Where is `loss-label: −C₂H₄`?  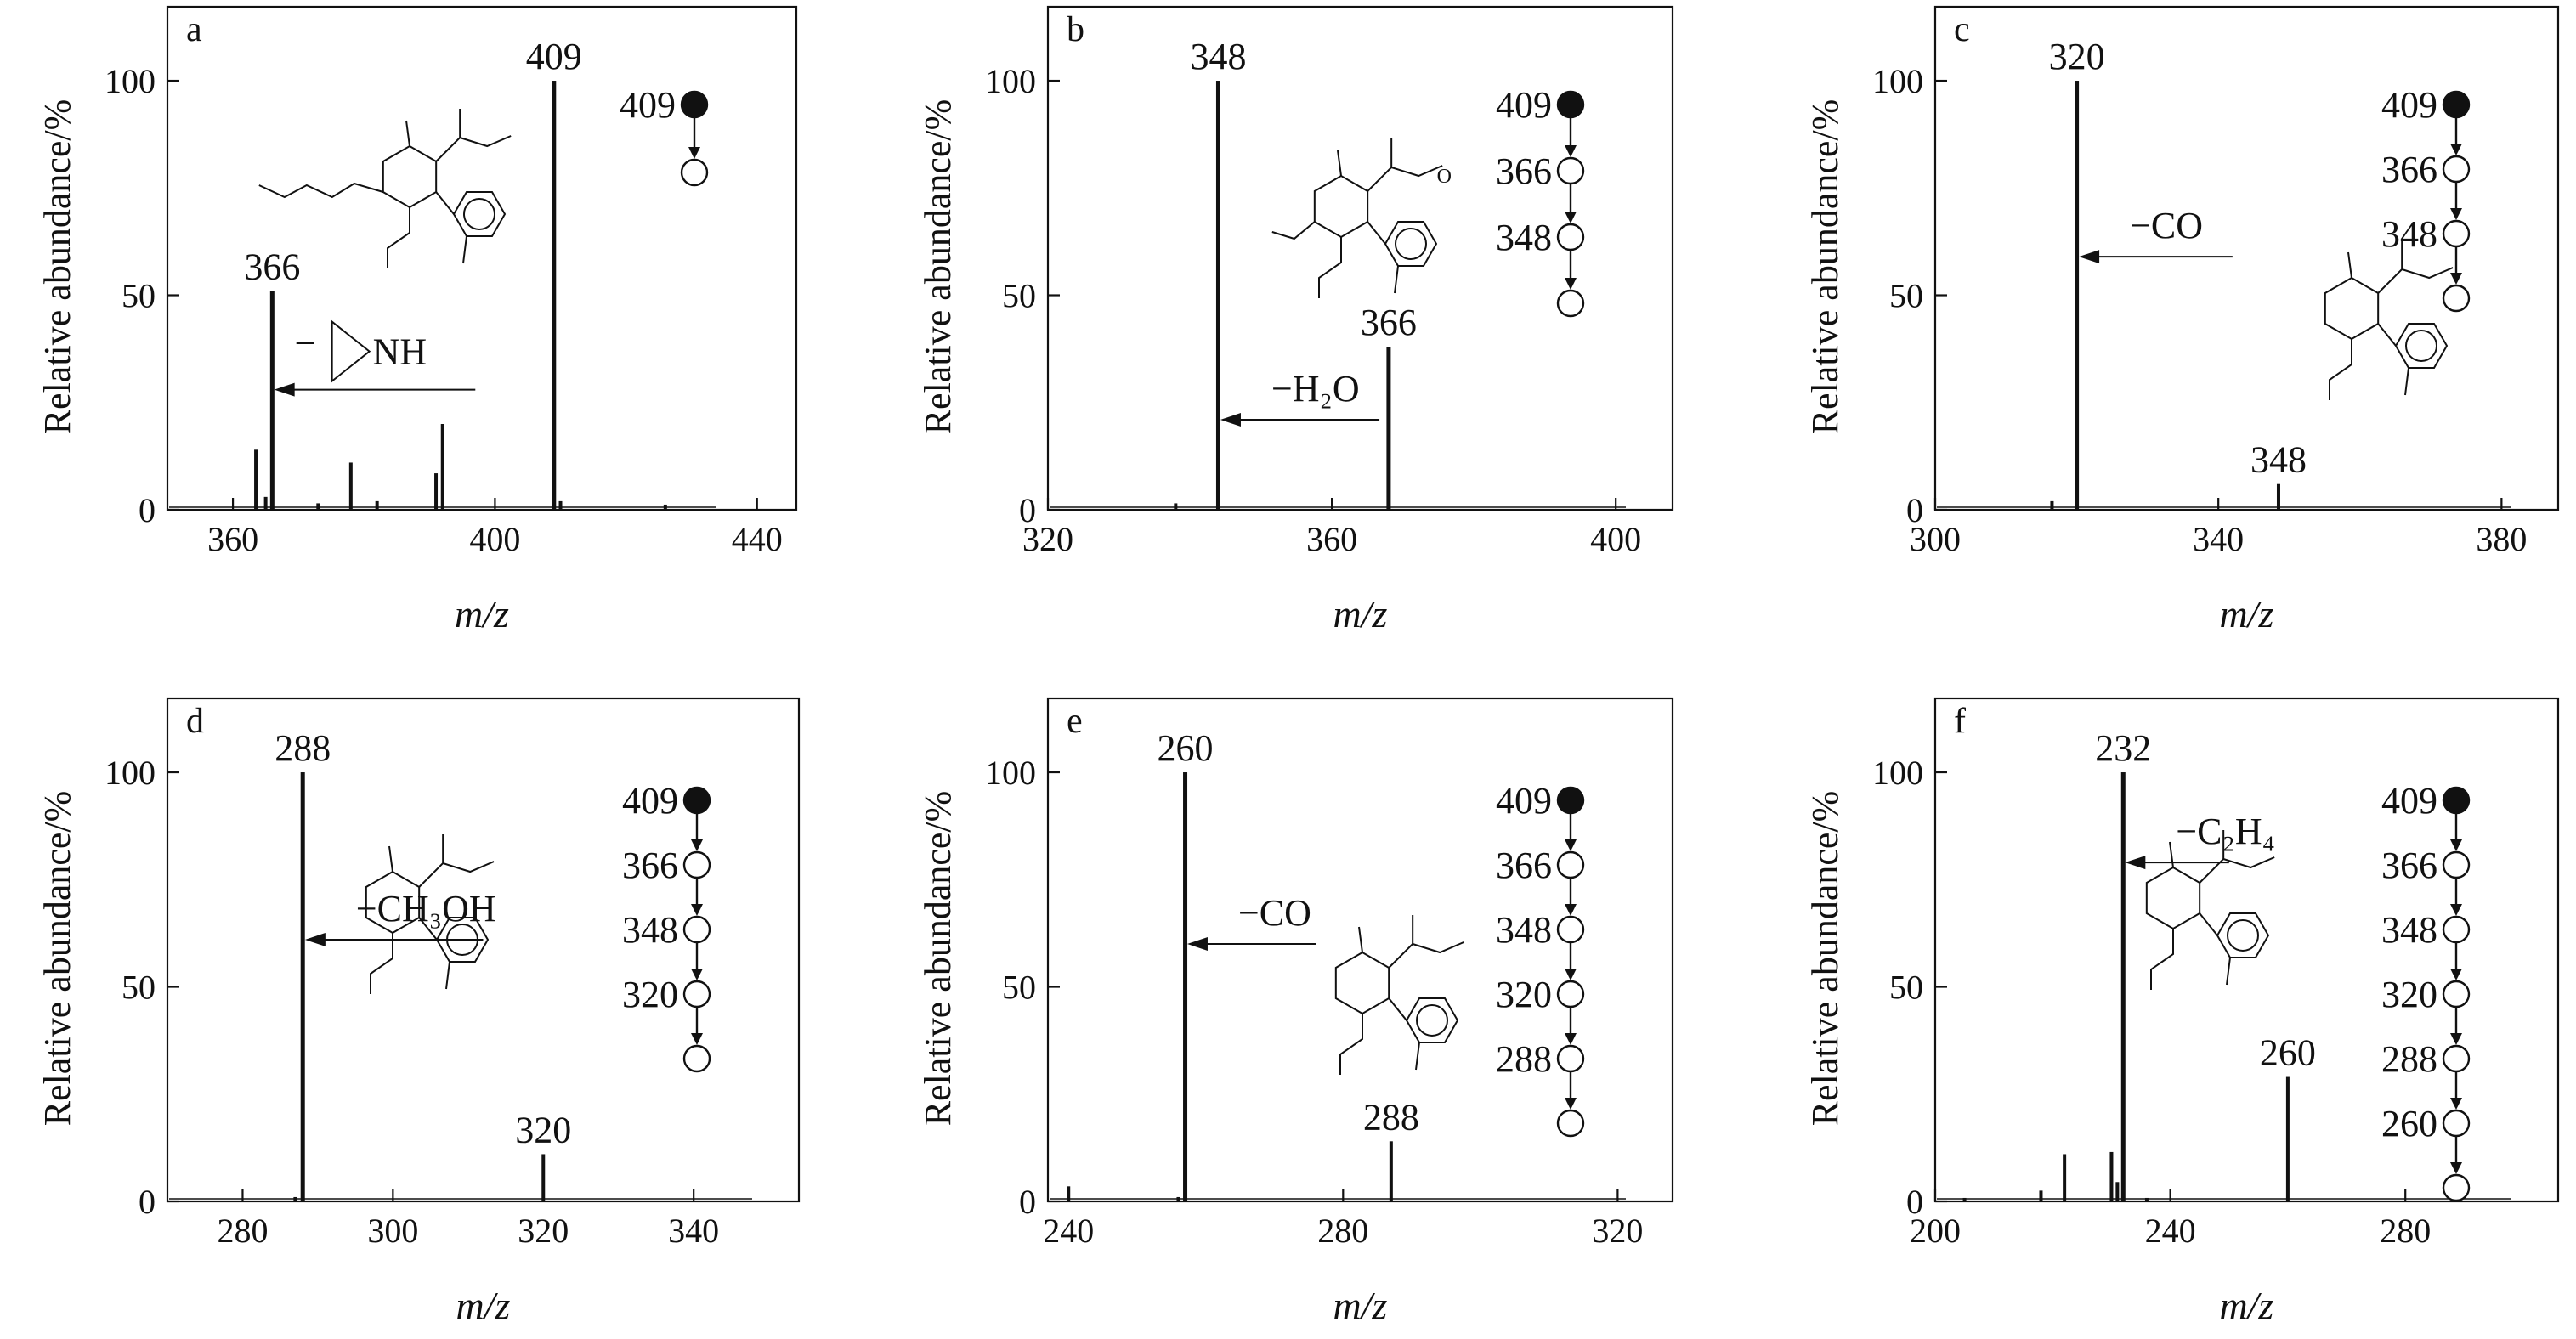
loss-label: −C₂H₄ is located at coordinates (2225, 832).